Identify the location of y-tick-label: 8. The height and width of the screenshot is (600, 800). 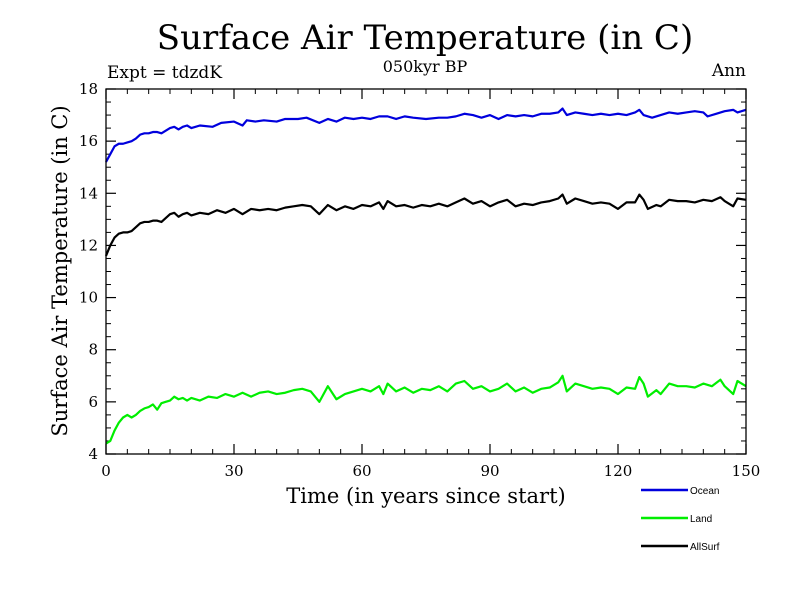
(93, 350).